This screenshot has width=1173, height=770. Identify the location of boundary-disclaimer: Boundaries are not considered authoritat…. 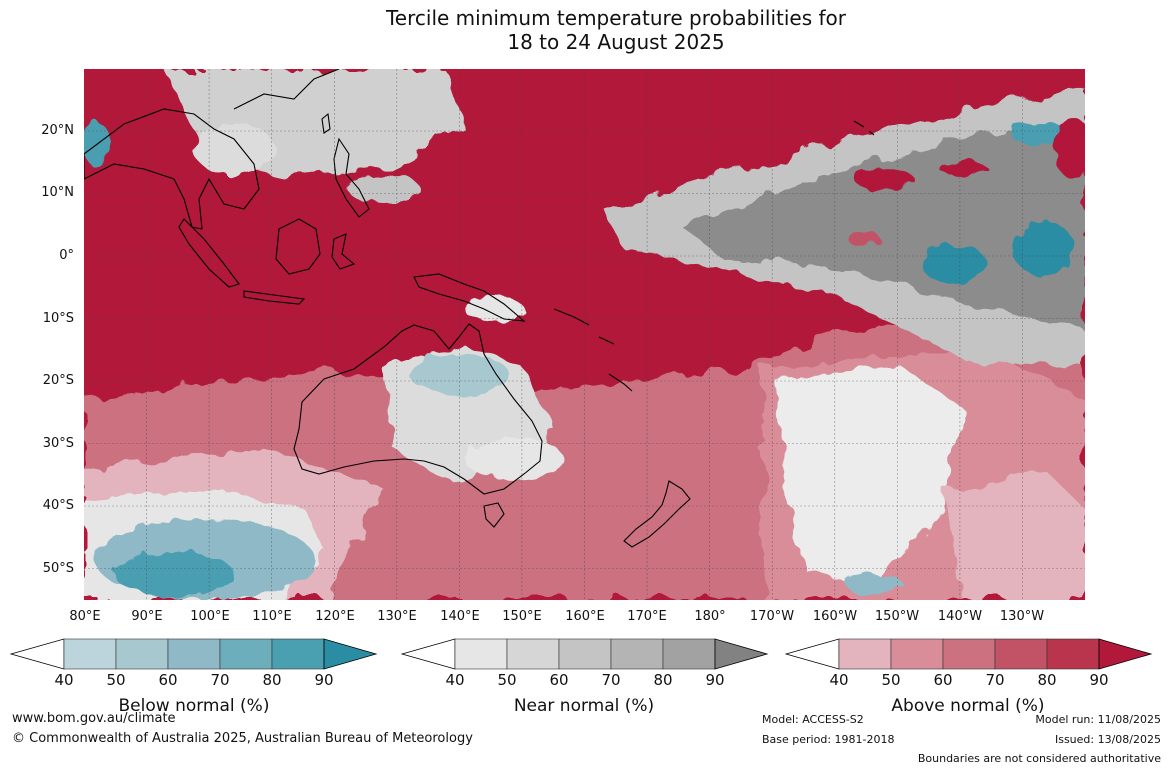
(1039, 758).